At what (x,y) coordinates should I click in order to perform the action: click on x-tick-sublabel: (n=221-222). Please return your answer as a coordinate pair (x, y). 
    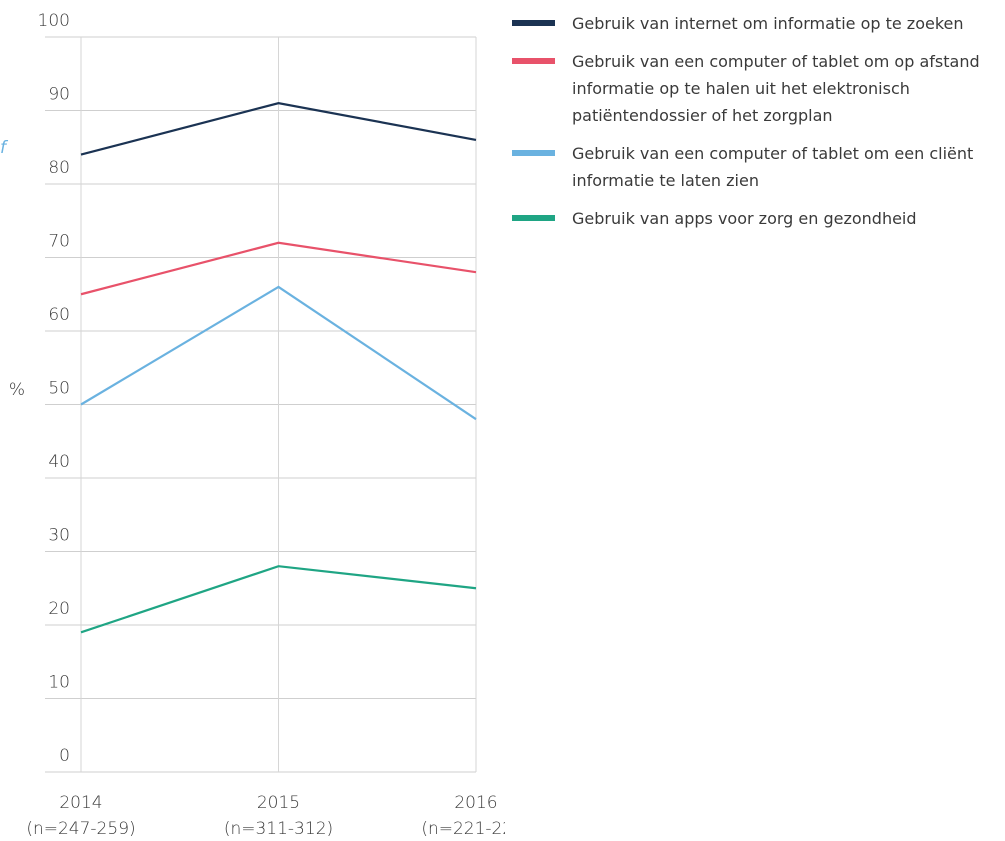
    Looking at the image, I should click on (463, 829).